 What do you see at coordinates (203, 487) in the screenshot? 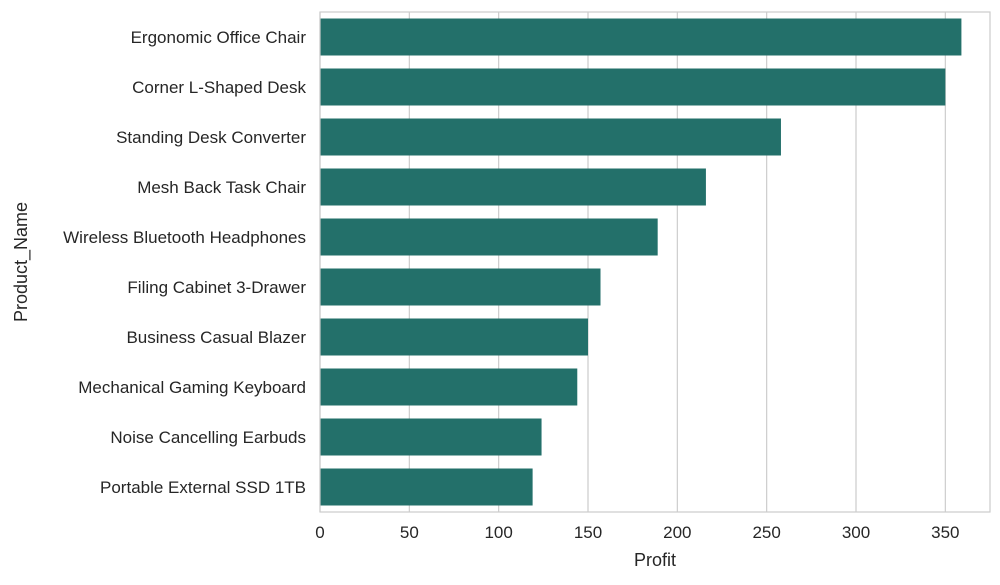
I see `y-tick-label: Portable External SSD 1TB` at bounding box center [203, 487].